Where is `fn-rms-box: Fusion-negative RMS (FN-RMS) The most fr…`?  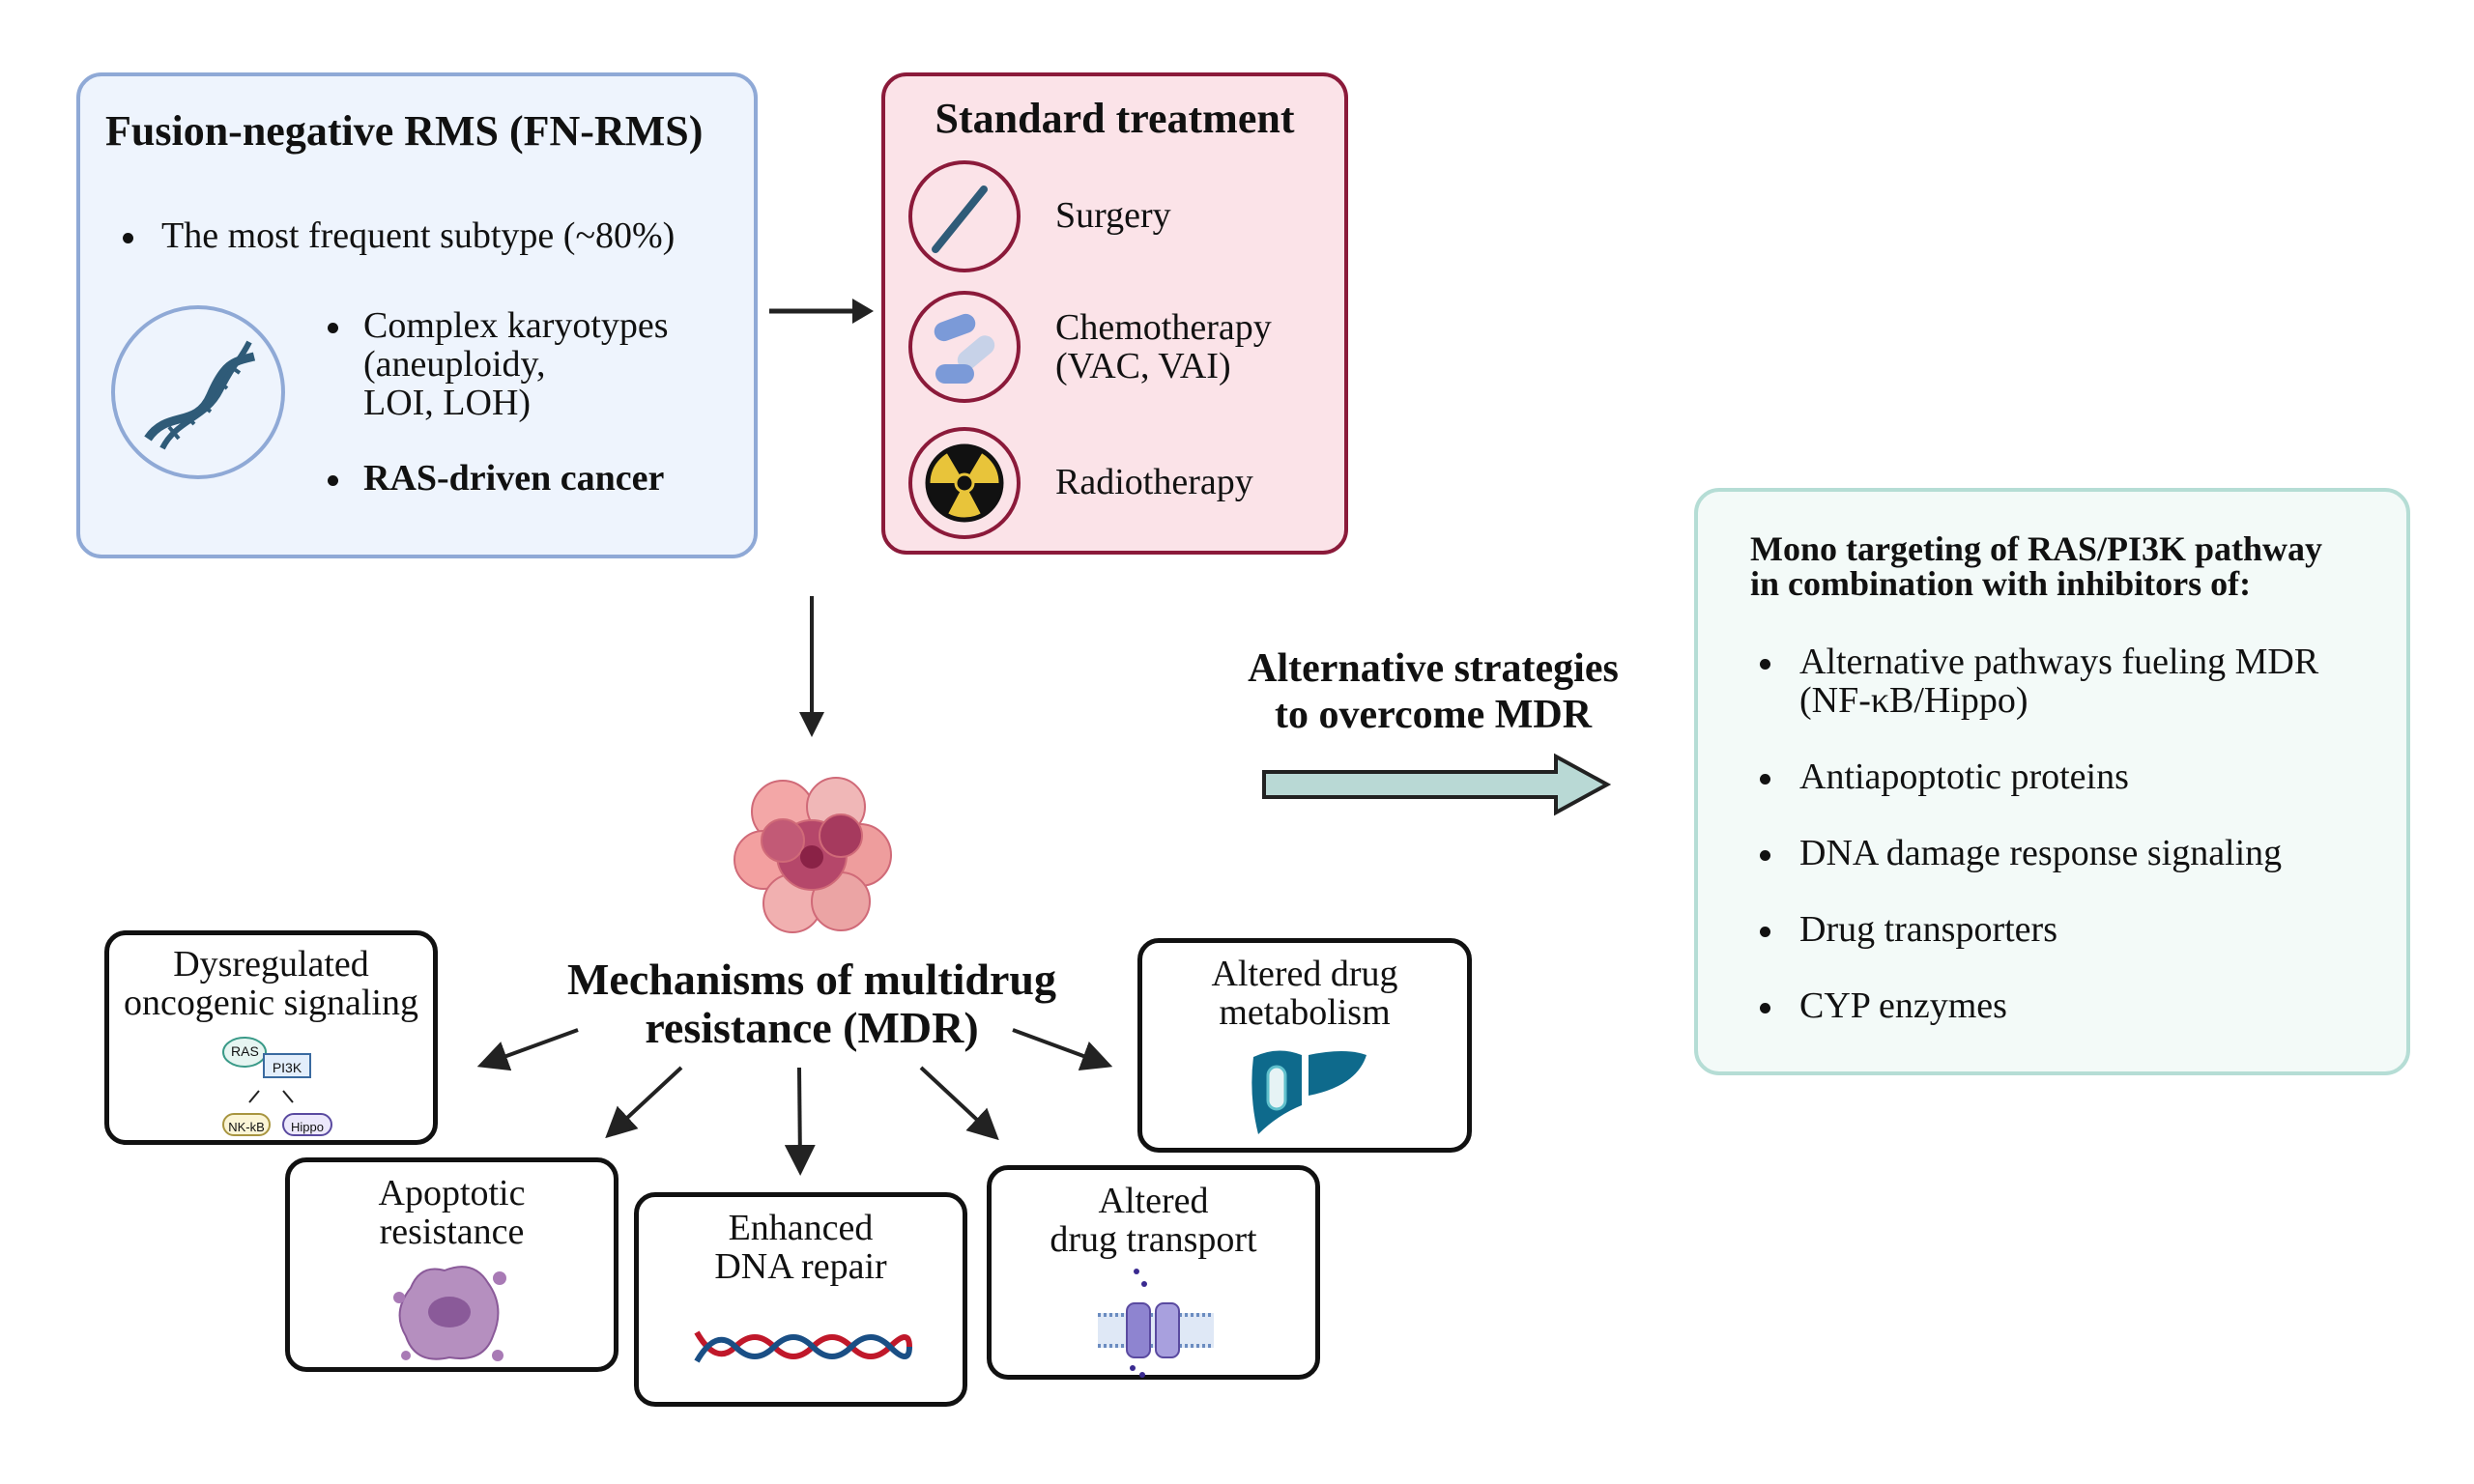
fn-rms-box: Fusion-negative RMS (FN-RMS) The most fr… is located at coordinates (417, 315).